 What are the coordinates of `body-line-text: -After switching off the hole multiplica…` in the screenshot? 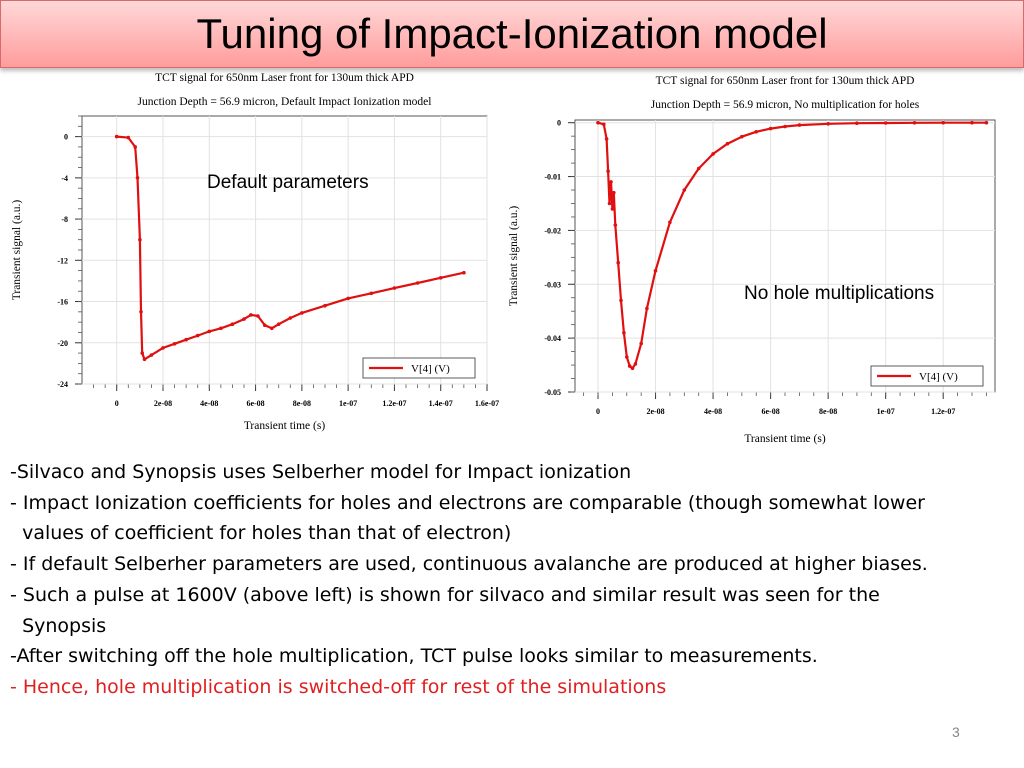 It's located at (414, 656).